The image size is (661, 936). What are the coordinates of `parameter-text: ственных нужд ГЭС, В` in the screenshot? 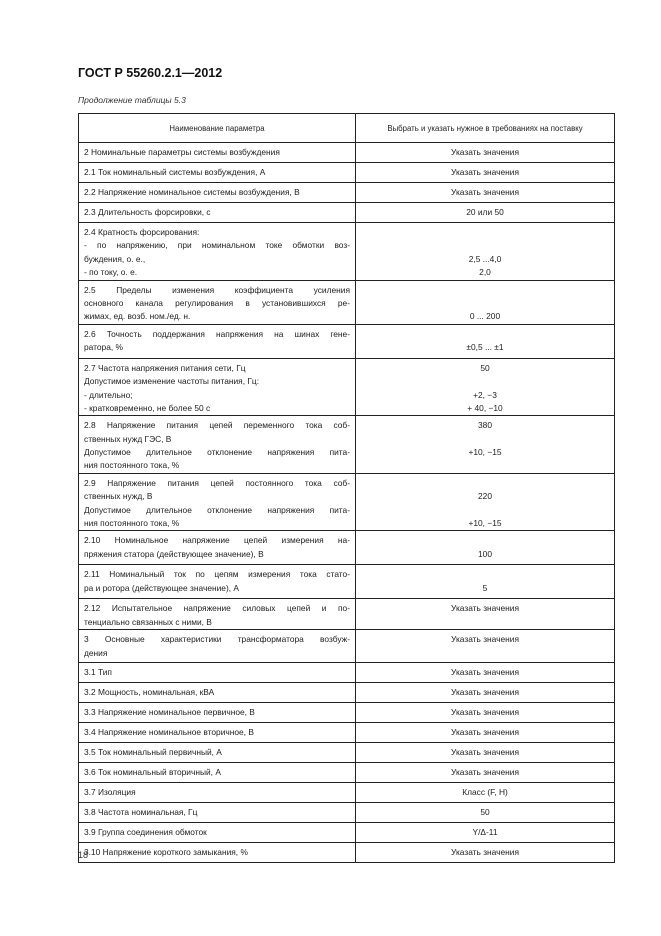 It's located at (128, 438).